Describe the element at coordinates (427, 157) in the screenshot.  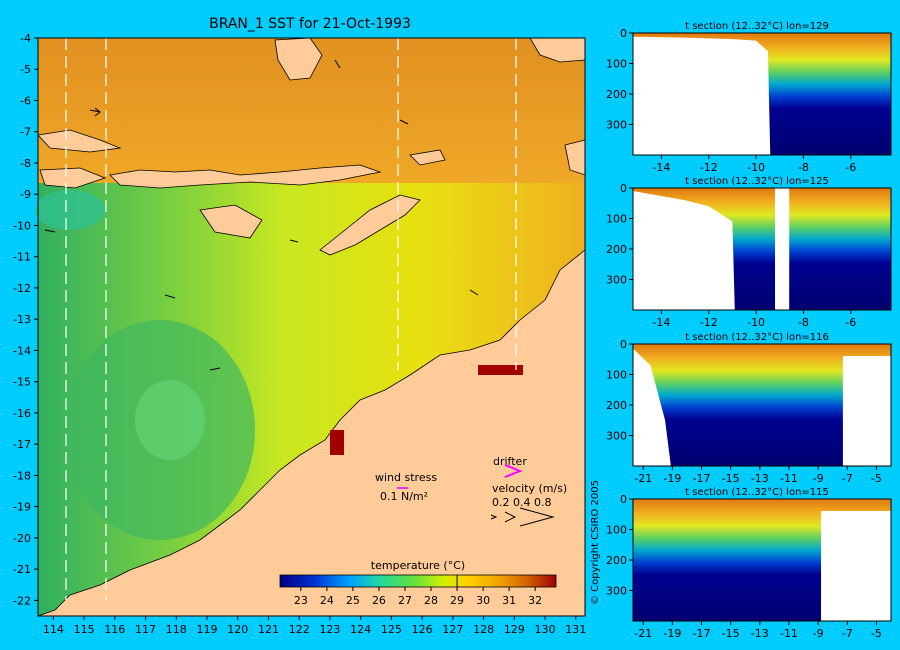
I see `flores-island` at that location.